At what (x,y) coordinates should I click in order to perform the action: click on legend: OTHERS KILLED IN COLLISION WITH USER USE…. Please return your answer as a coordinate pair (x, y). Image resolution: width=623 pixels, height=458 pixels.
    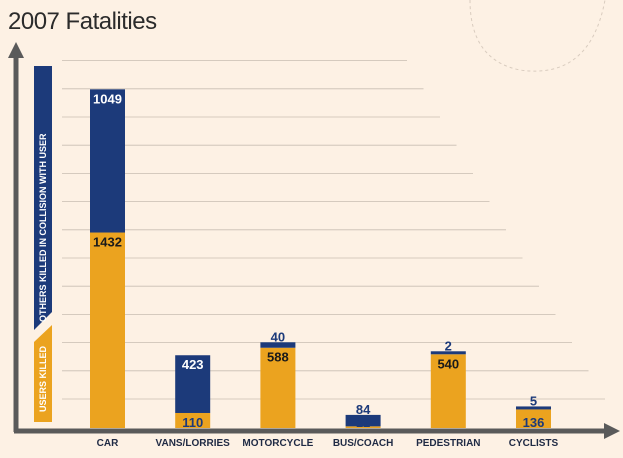
    Looking at the image, I should click on (43, 244).